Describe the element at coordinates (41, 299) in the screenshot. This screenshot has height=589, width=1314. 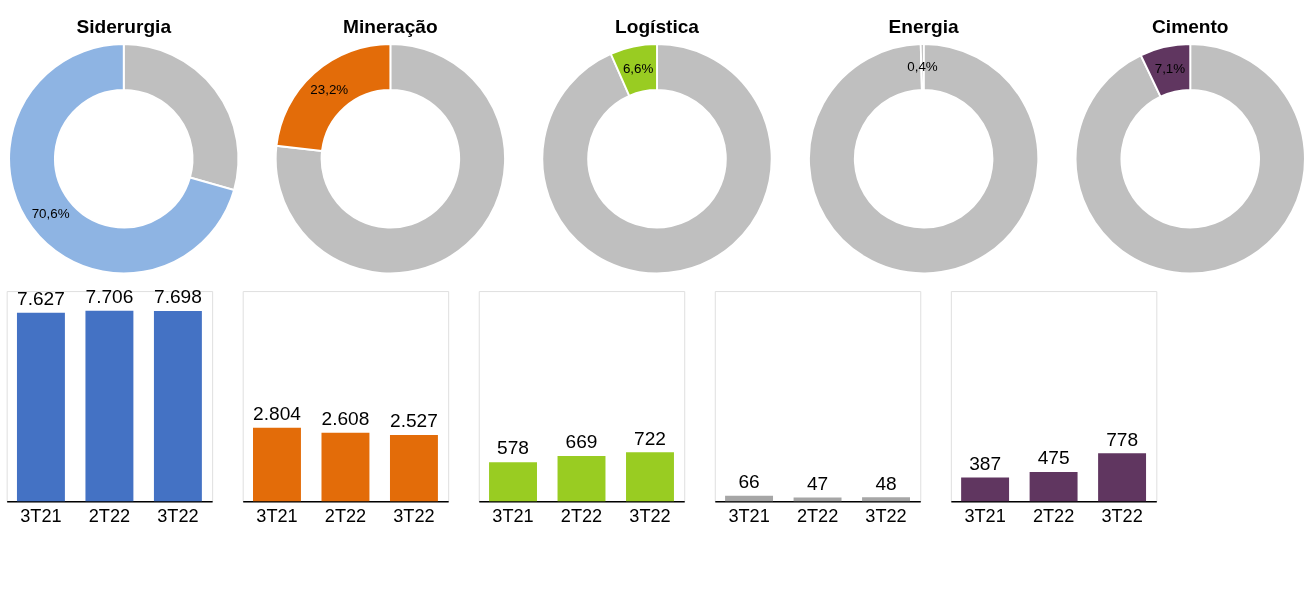
I see `data-label: 7.627` at that location.